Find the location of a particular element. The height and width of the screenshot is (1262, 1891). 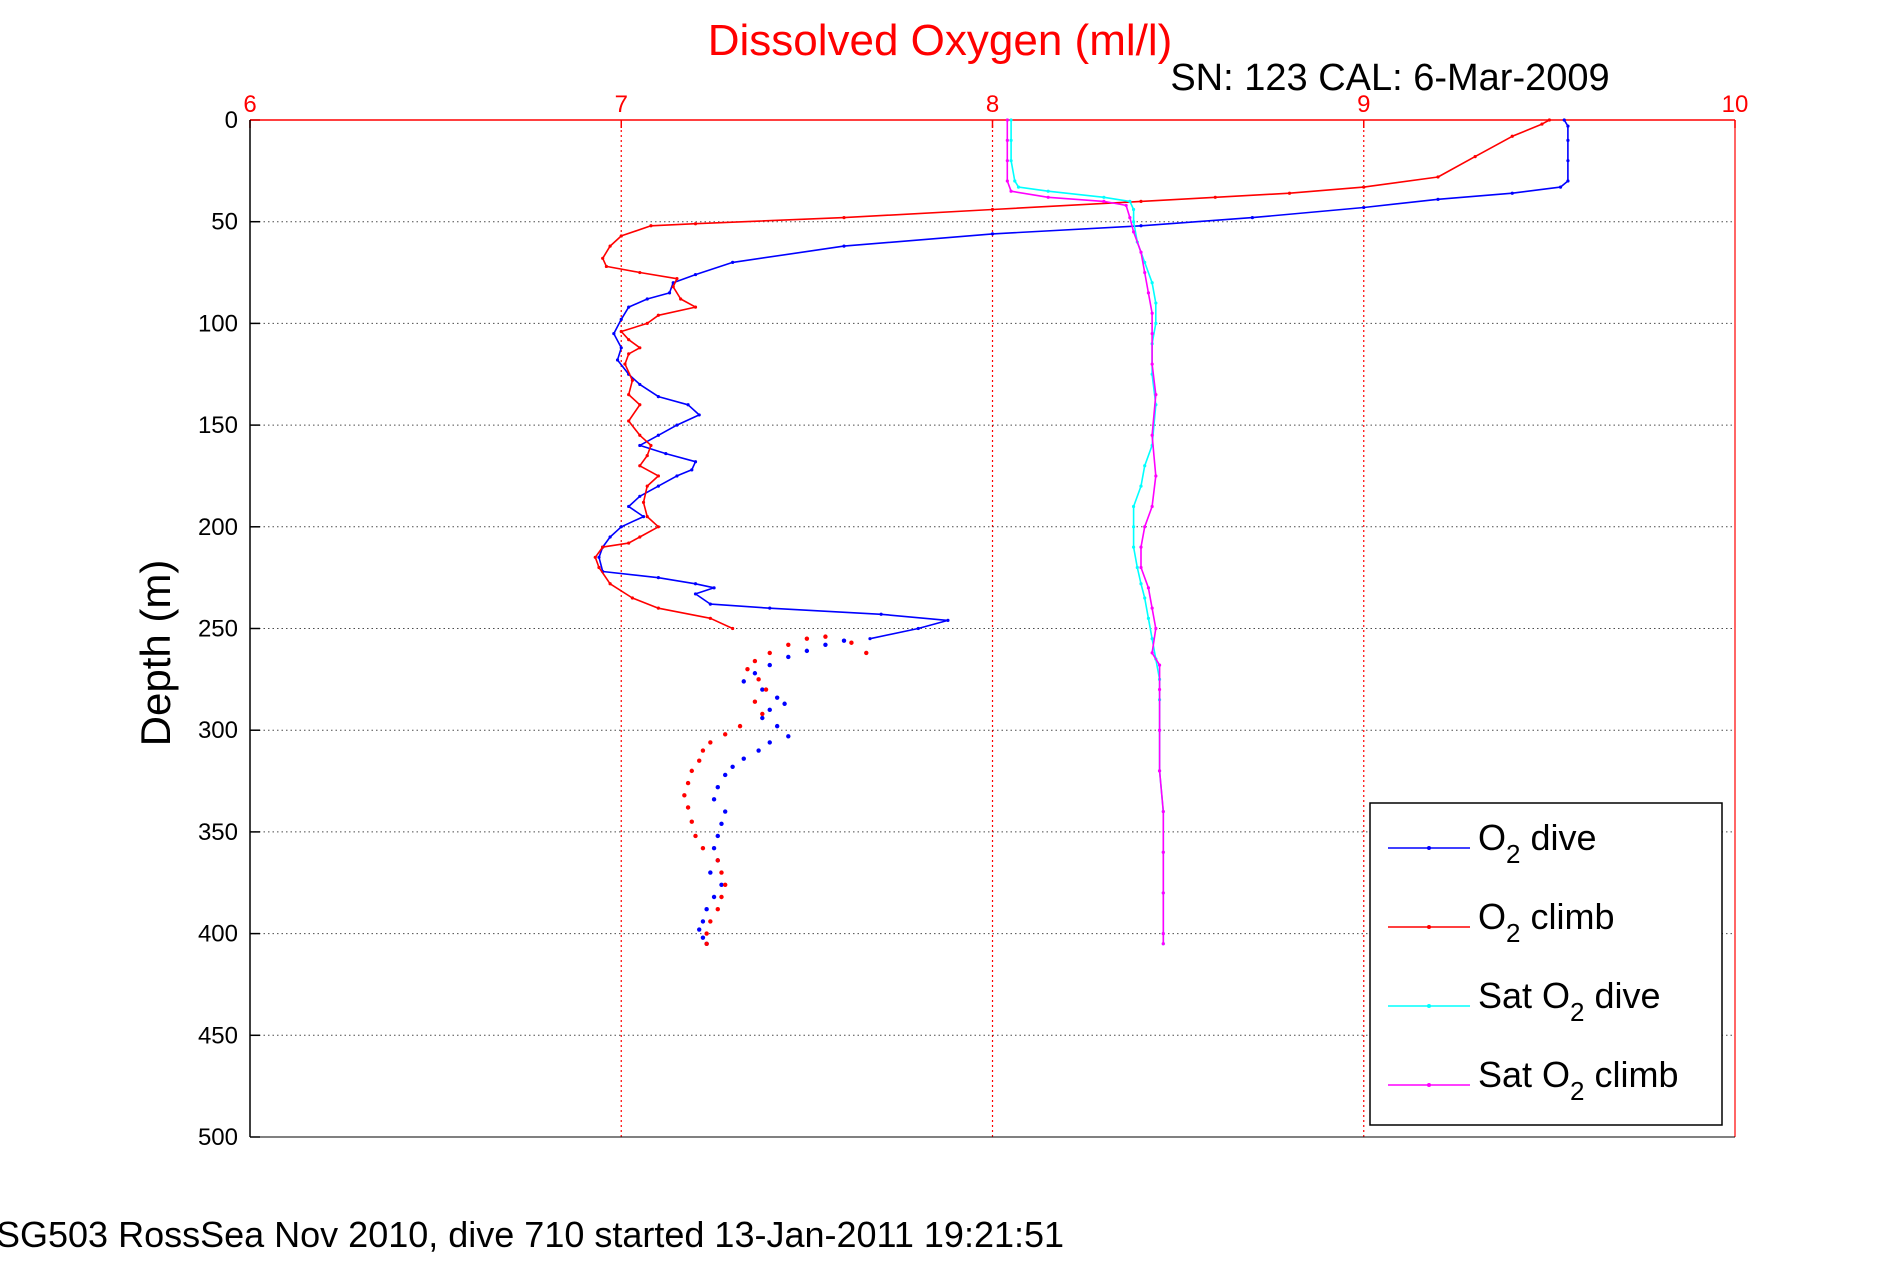

y-tick-label: 50 is located at coordinates (224, 222).